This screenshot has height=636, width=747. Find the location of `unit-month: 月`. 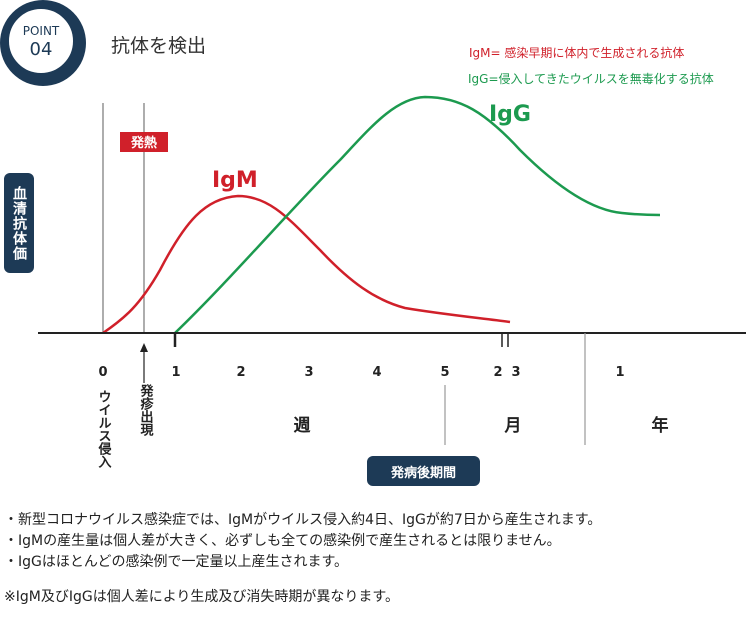

unit-month: 月 is located at coordinates (513, 426).